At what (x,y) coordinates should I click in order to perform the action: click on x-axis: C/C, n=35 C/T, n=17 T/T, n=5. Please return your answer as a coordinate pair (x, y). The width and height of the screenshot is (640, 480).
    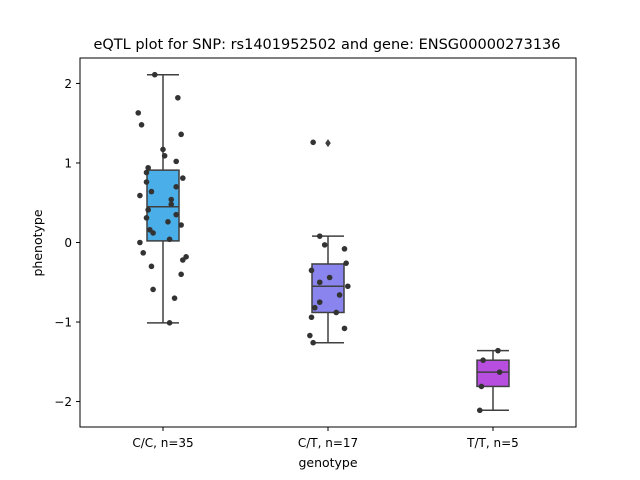
    Looking at the image, I should click on (325, 438).